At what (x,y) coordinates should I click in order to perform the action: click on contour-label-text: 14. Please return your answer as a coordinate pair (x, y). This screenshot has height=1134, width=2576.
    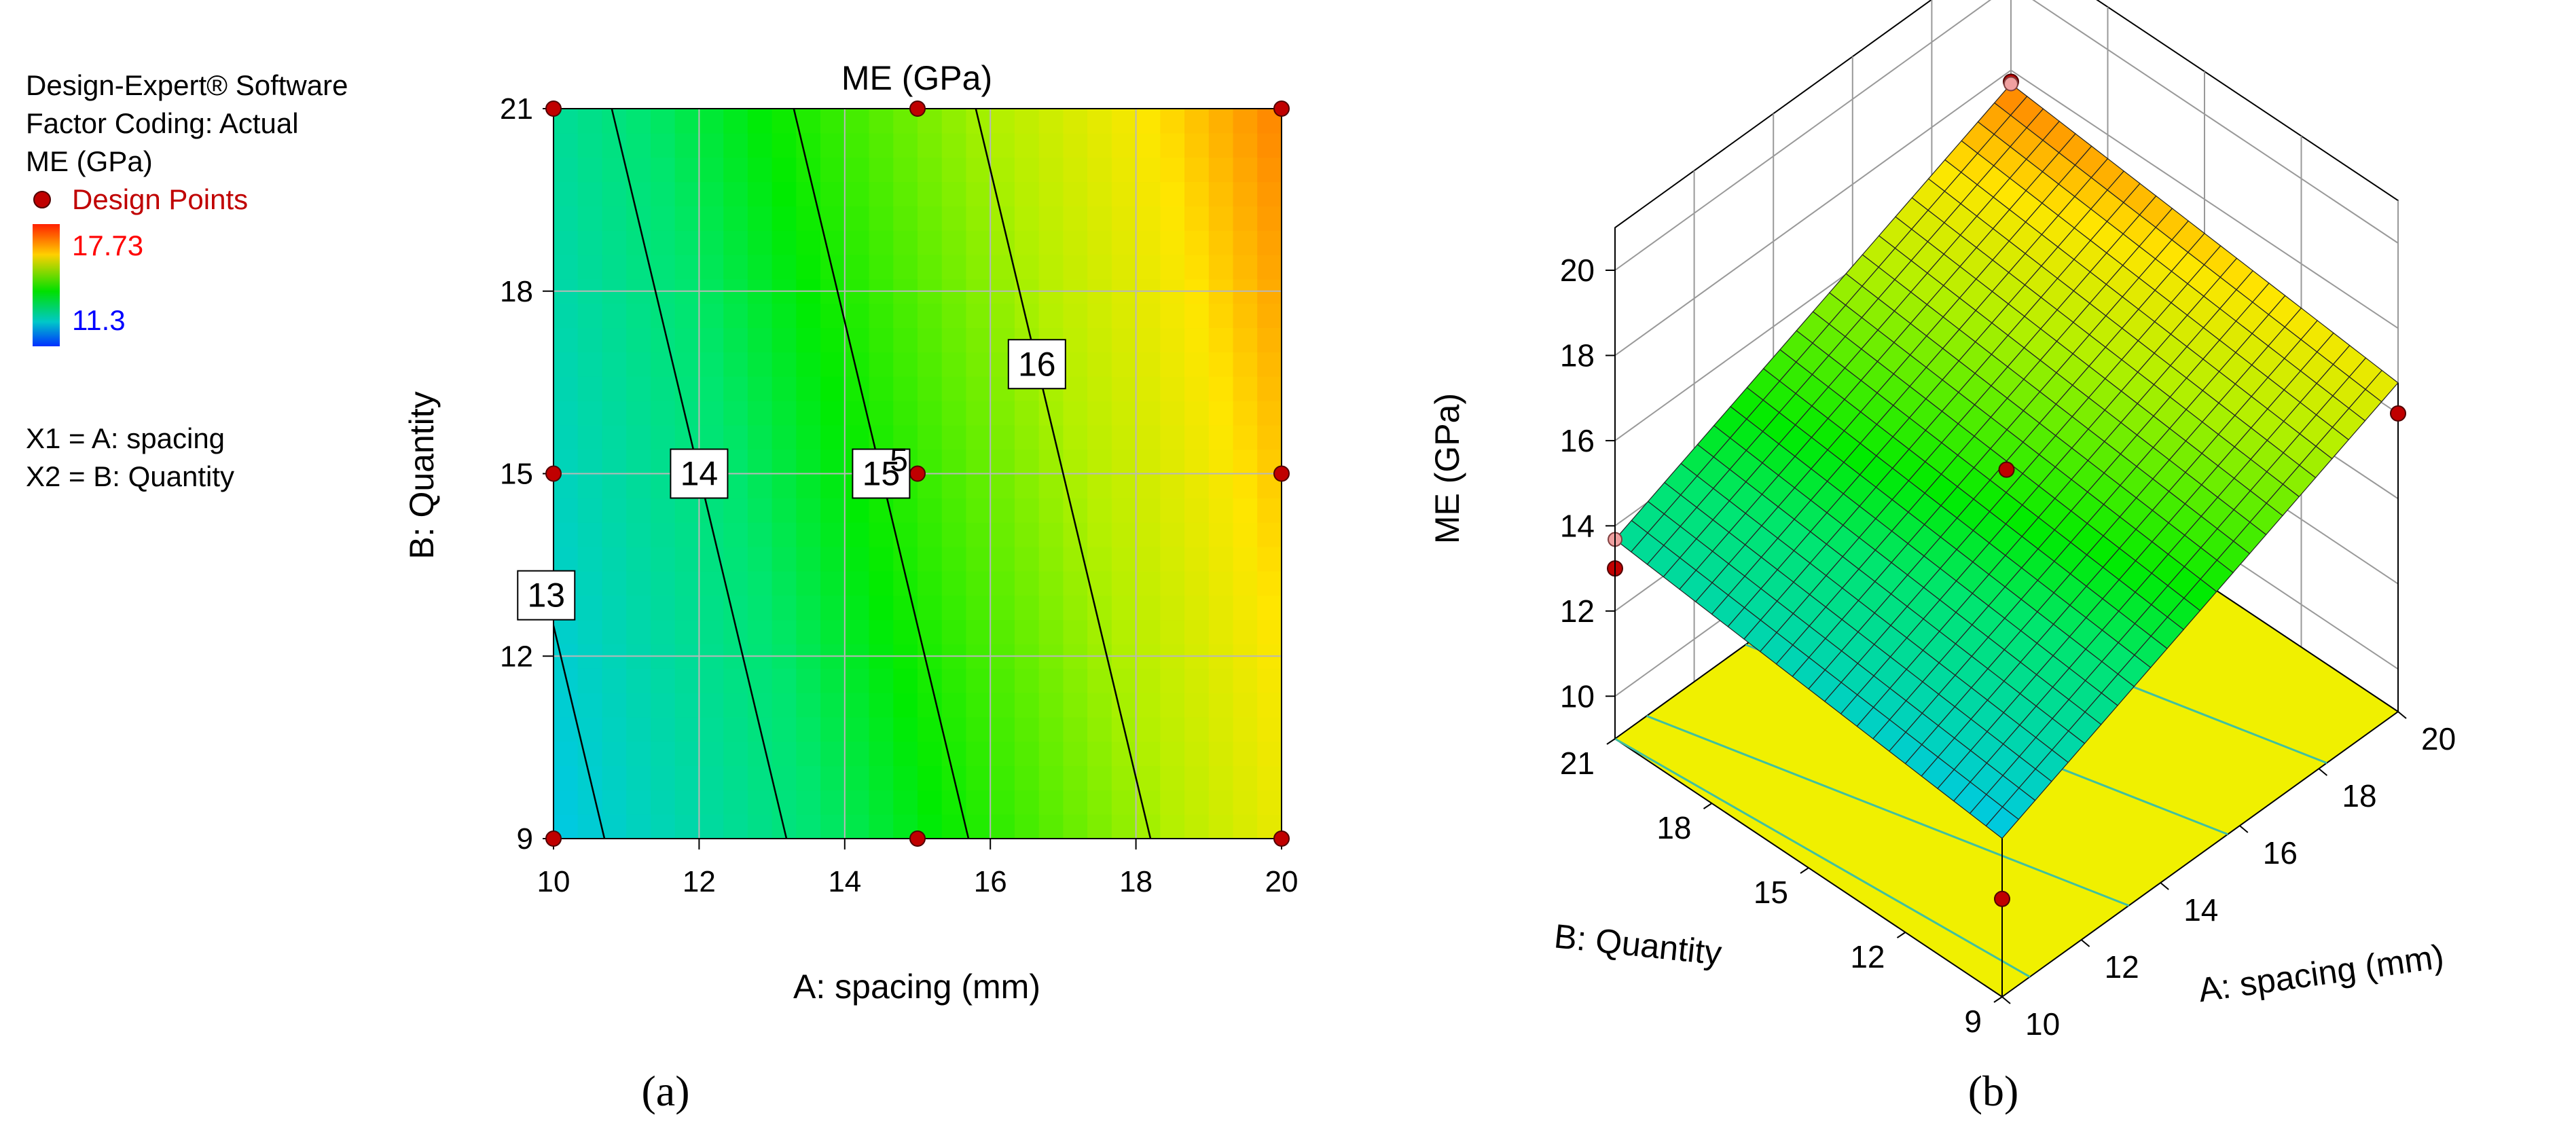
    Looking at the image, I should click on (700, 474).